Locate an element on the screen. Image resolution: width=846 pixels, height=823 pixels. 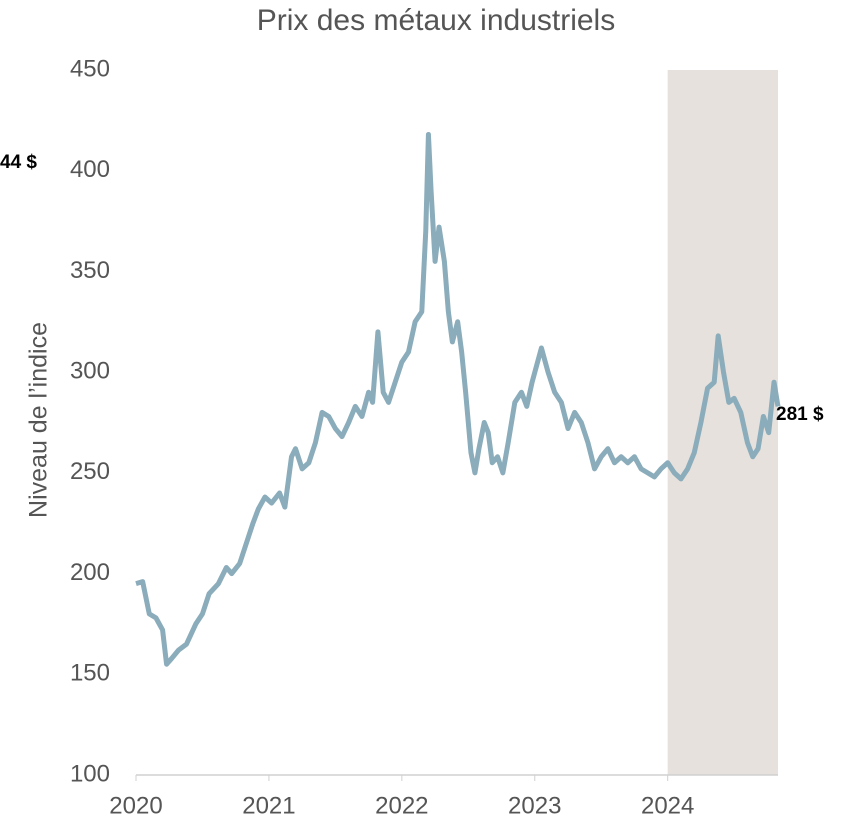
annotation: 281 $ is located at coordinates (800, 414).